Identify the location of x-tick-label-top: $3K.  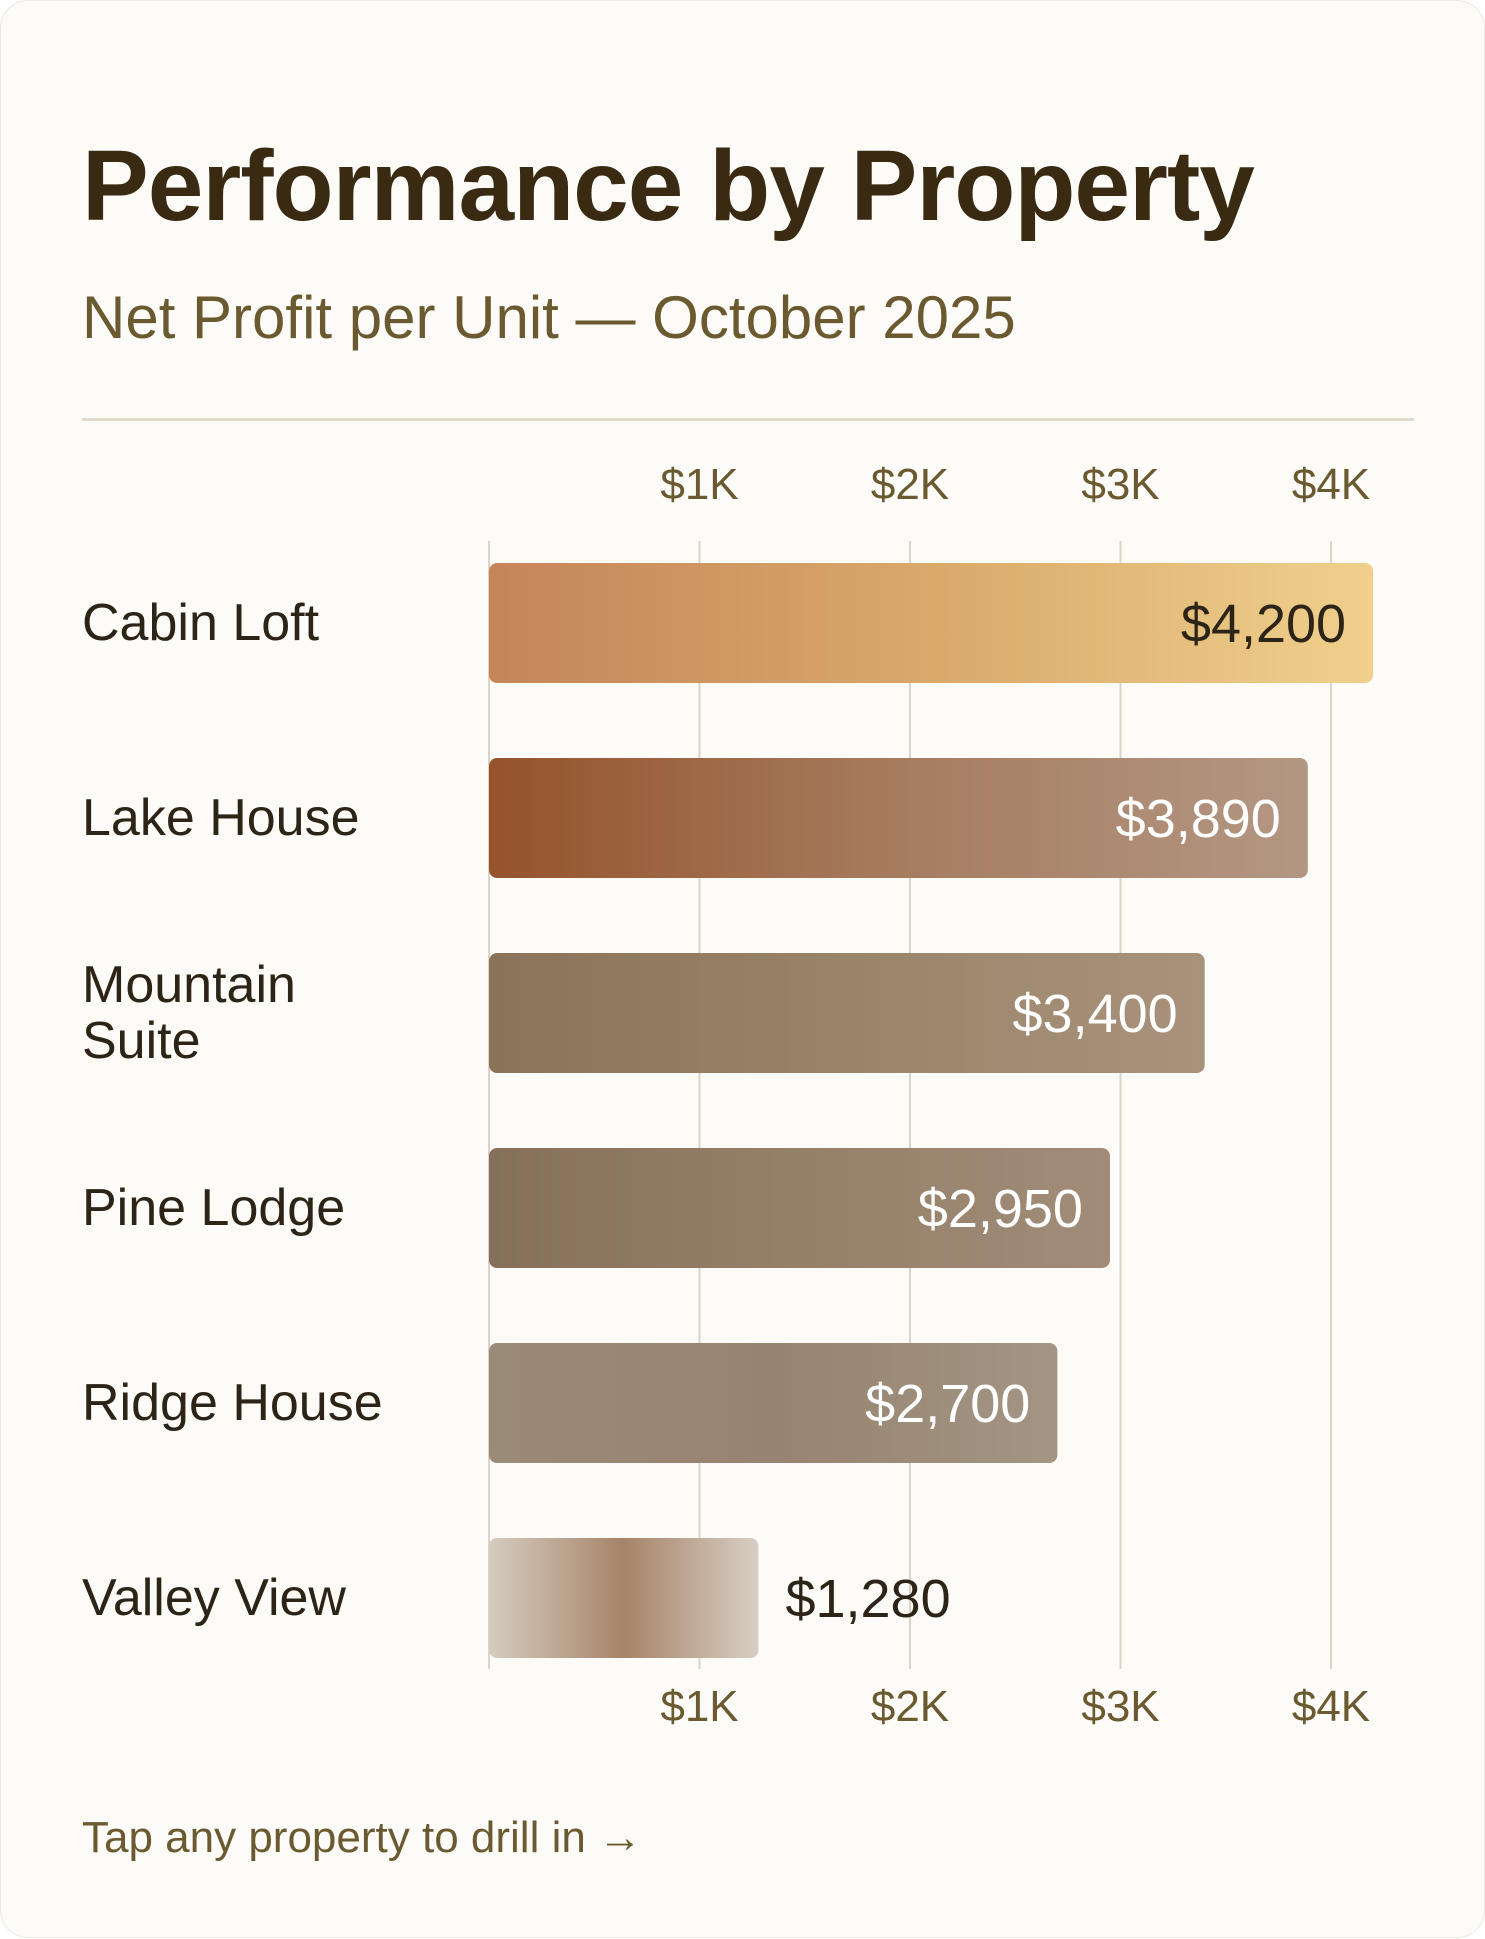
(1120, 484).